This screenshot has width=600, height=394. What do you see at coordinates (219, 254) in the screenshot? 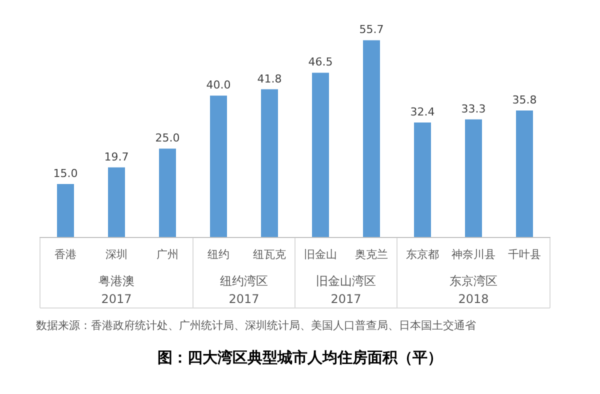
I see `x-tick-label: 纽约` at bounding box center [219, 254].